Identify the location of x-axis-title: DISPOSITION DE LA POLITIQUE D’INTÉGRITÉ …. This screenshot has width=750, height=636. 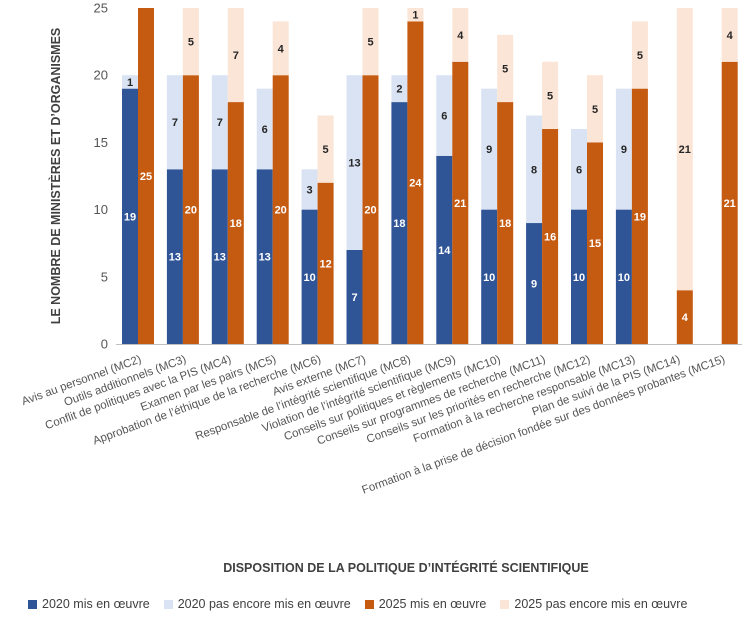
(406, 567).